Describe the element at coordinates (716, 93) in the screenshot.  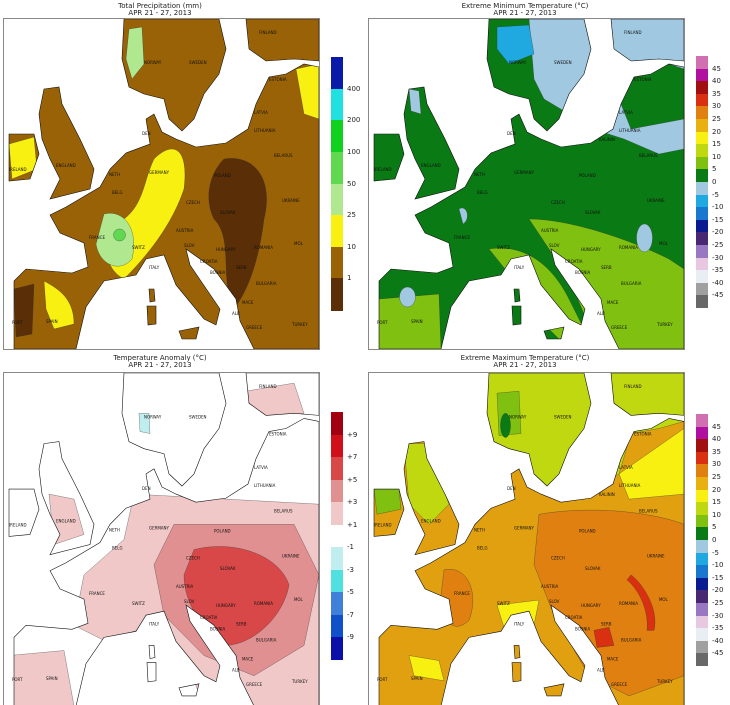
I see `legend-label: 35` at that location.